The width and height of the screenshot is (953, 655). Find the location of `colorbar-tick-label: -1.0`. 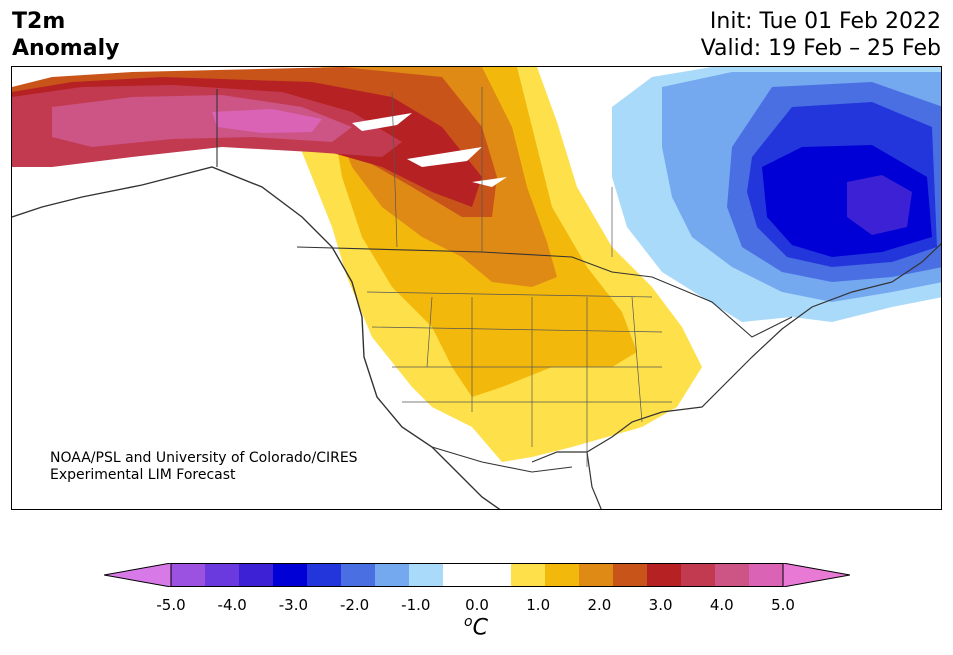

colorbar-tick-label: -1.0 is located at coordinates (416, 605).